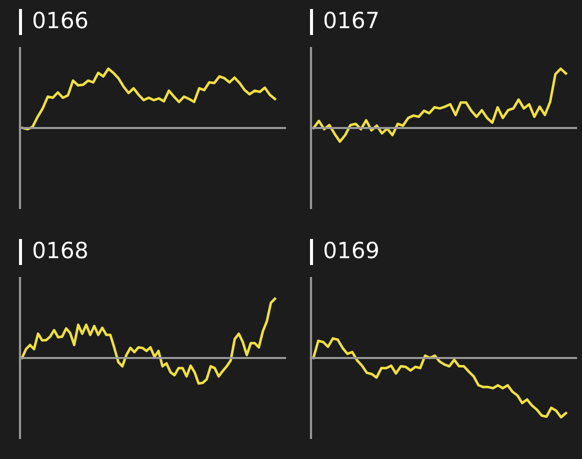  What do you see at coordinates (60, 20) in the screenshot?
I see `chart-title: 0166` at bounding box center [60, 20].